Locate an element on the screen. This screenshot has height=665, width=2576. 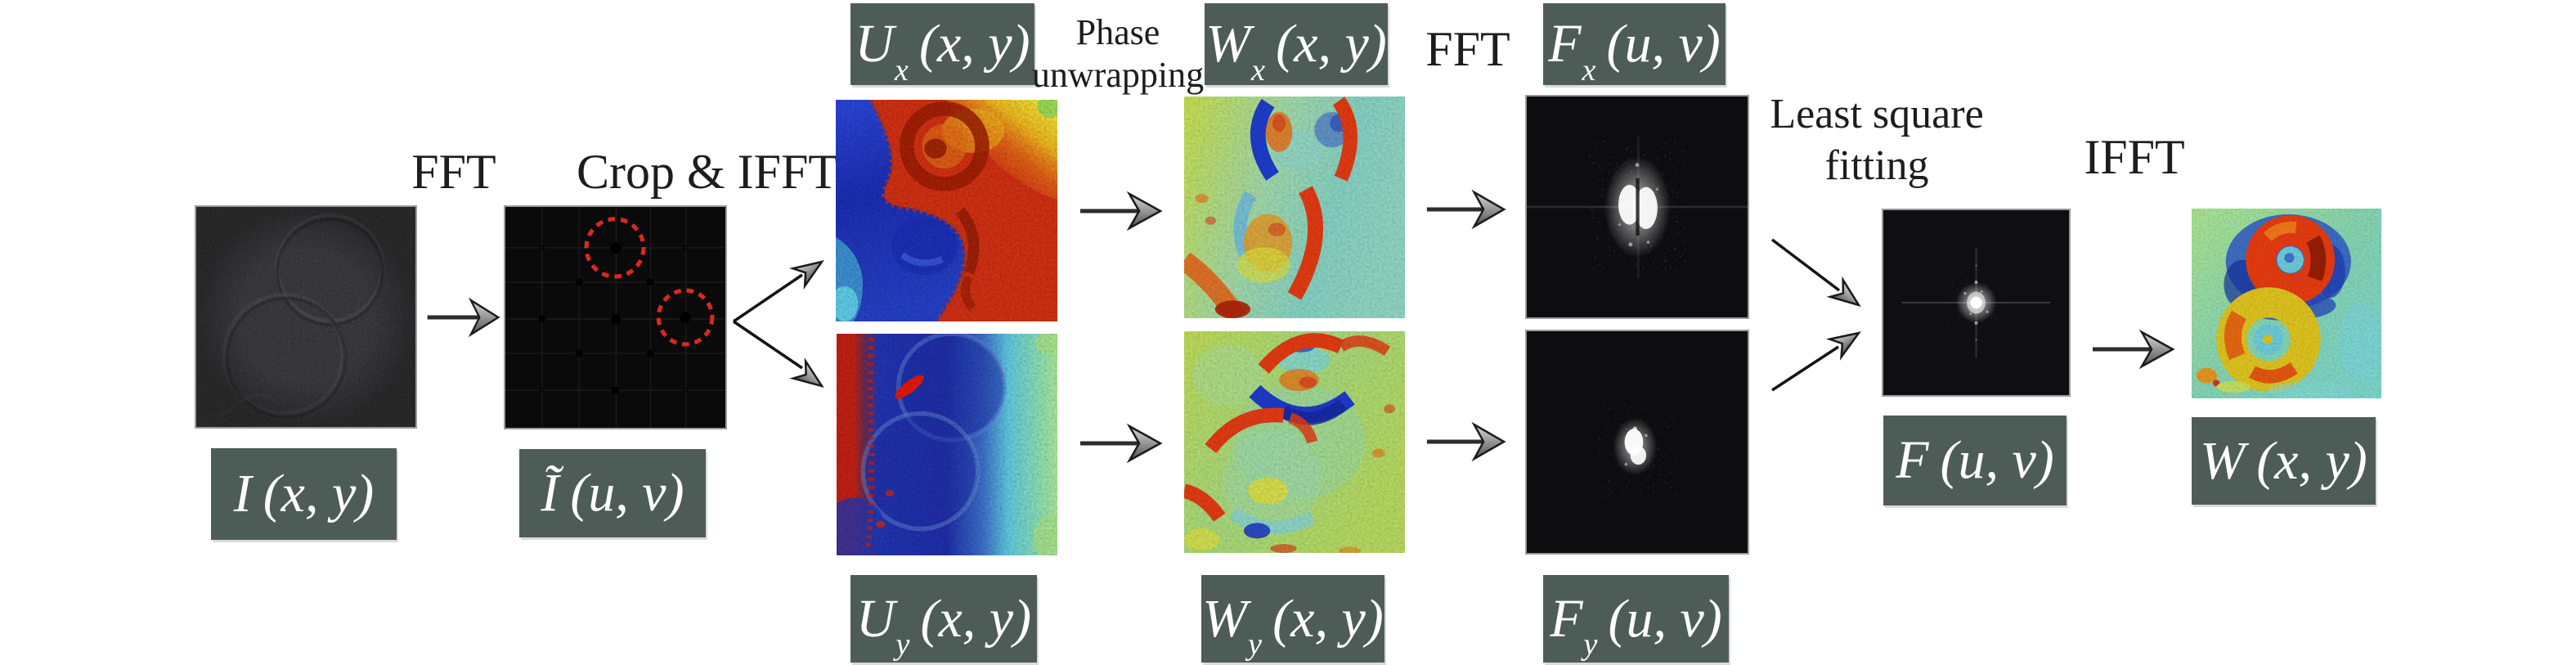
unwrapped-phase-y-image is located at coordinates (1295, 442).